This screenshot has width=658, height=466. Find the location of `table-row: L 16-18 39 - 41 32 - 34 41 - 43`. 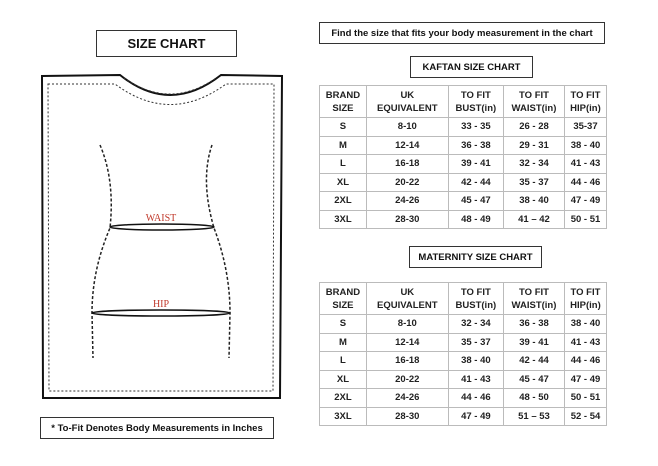

table-row: L 16-18 39 - 41 32 - 34 41 - 43 is located at coordinates (463, 164).